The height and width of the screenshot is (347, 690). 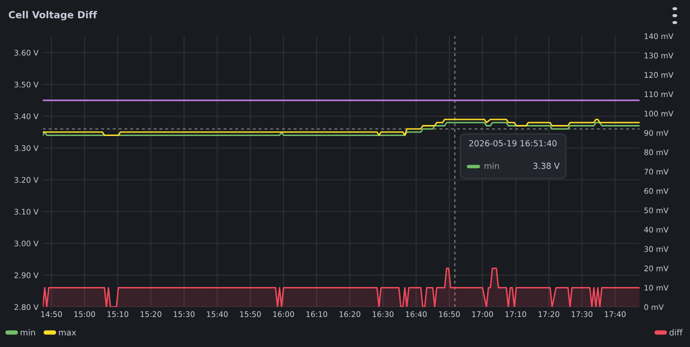 I want to click on chart-title: Cell Voltage Diff, so click(x=53, y=15).